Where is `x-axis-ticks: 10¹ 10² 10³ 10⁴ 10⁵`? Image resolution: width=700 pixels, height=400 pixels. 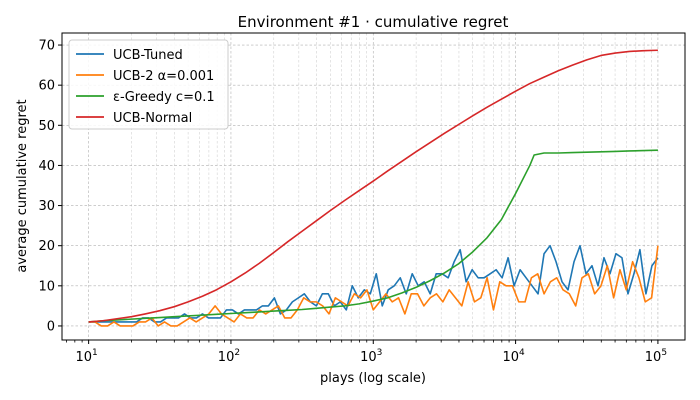
x-axis-ticks: 10¹ 10² 10³ 10⁴ 10⁵ is located at coordinates (366, 352).